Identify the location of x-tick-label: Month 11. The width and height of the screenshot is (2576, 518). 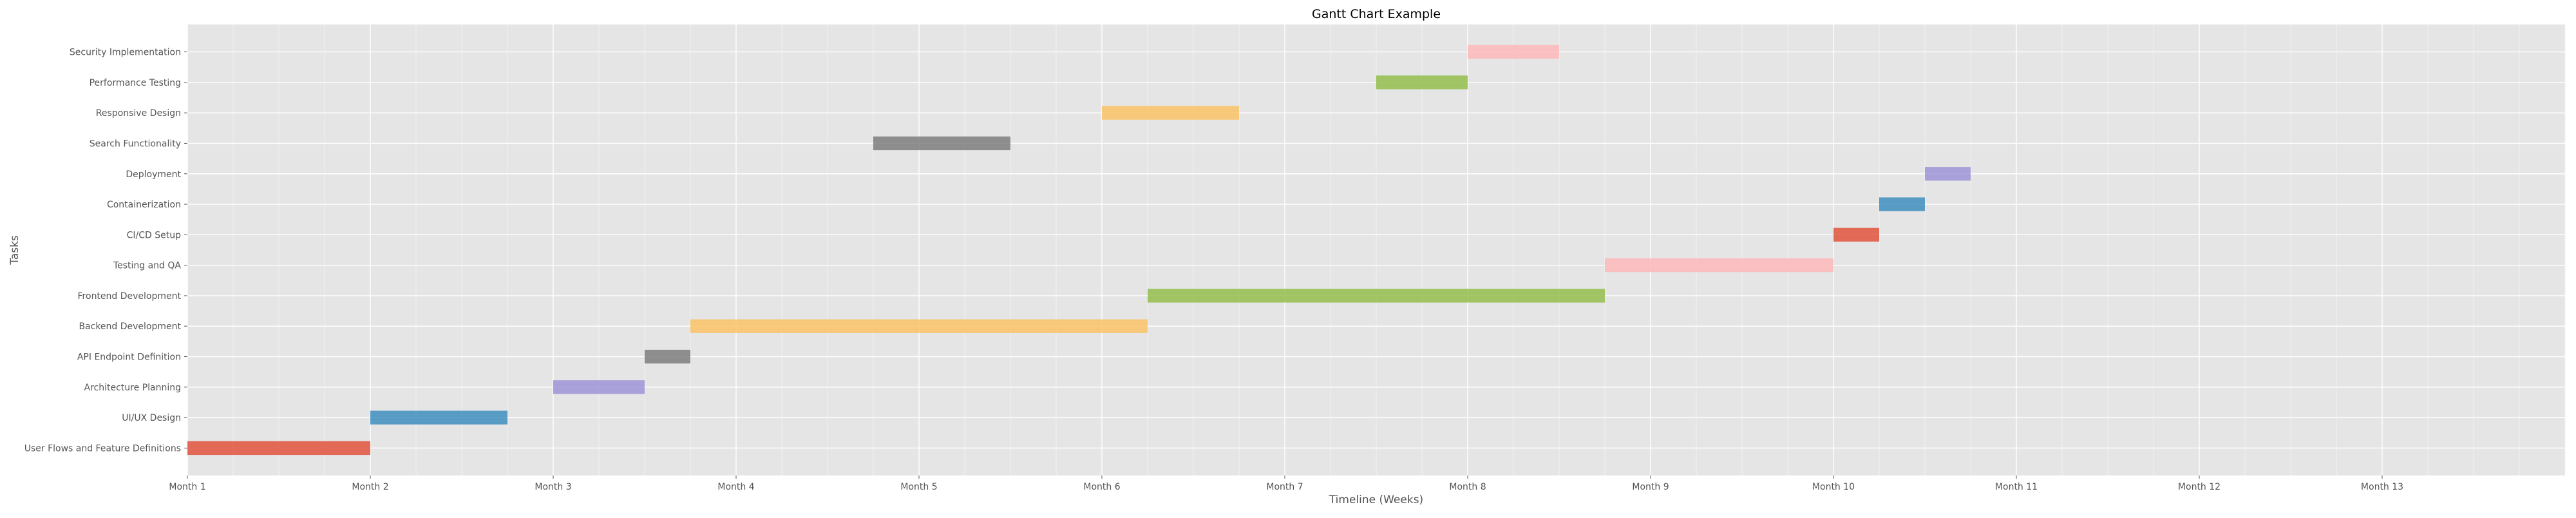
(2016, 487).